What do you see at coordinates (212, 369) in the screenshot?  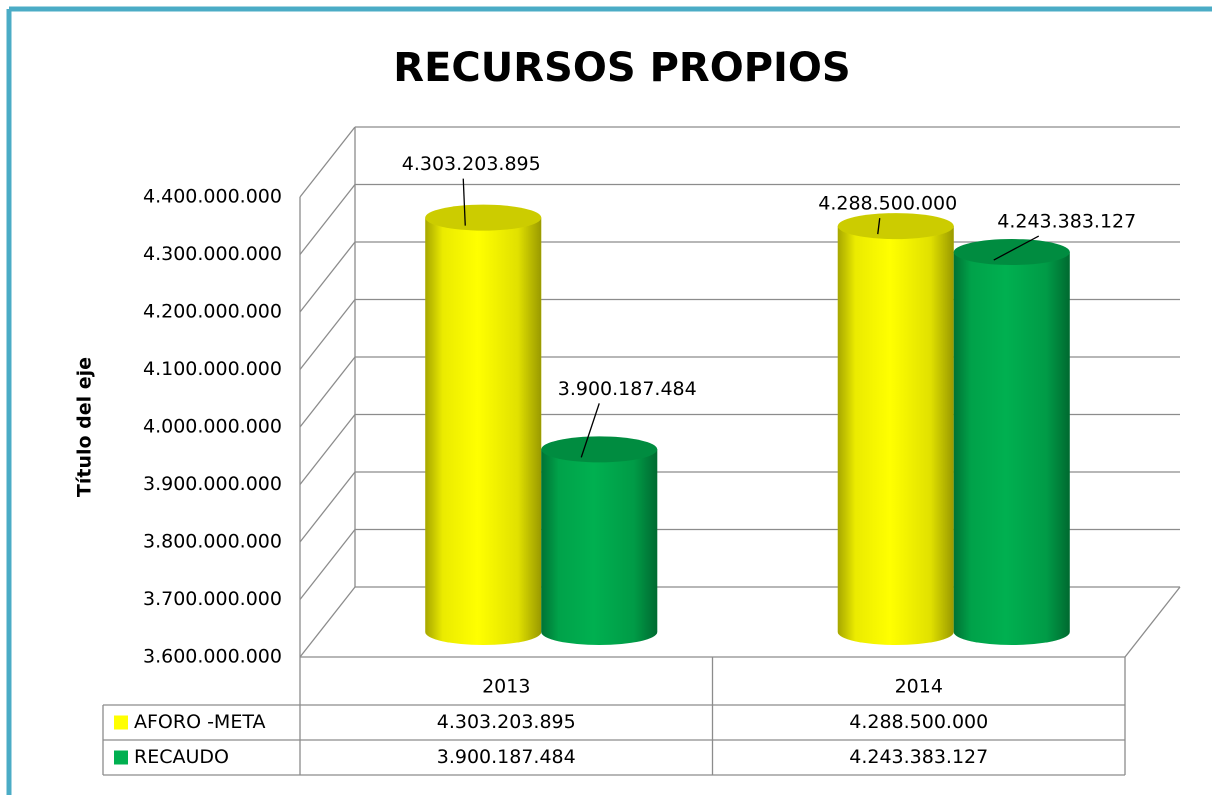 I see `y-tick-label: 4.100.000.000` at bounding box center [212, 369].